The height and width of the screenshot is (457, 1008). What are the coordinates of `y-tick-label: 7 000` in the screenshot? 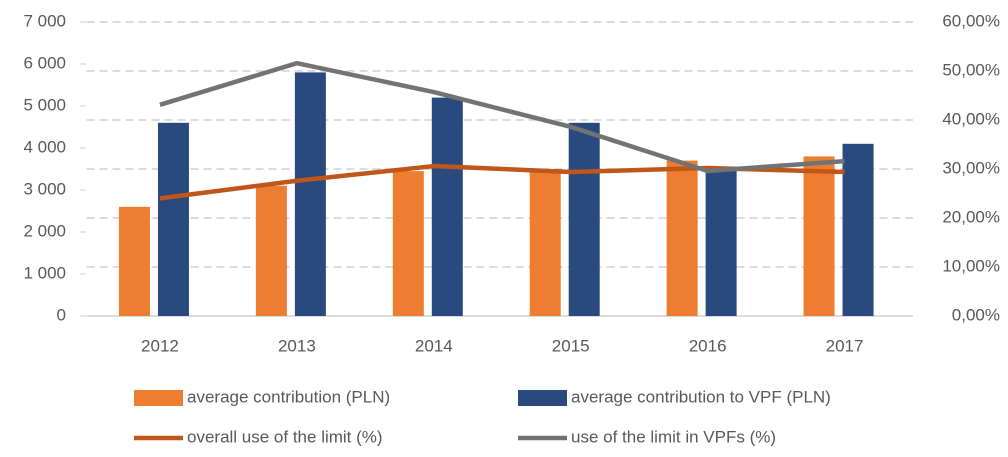 It's located at (44, 20).